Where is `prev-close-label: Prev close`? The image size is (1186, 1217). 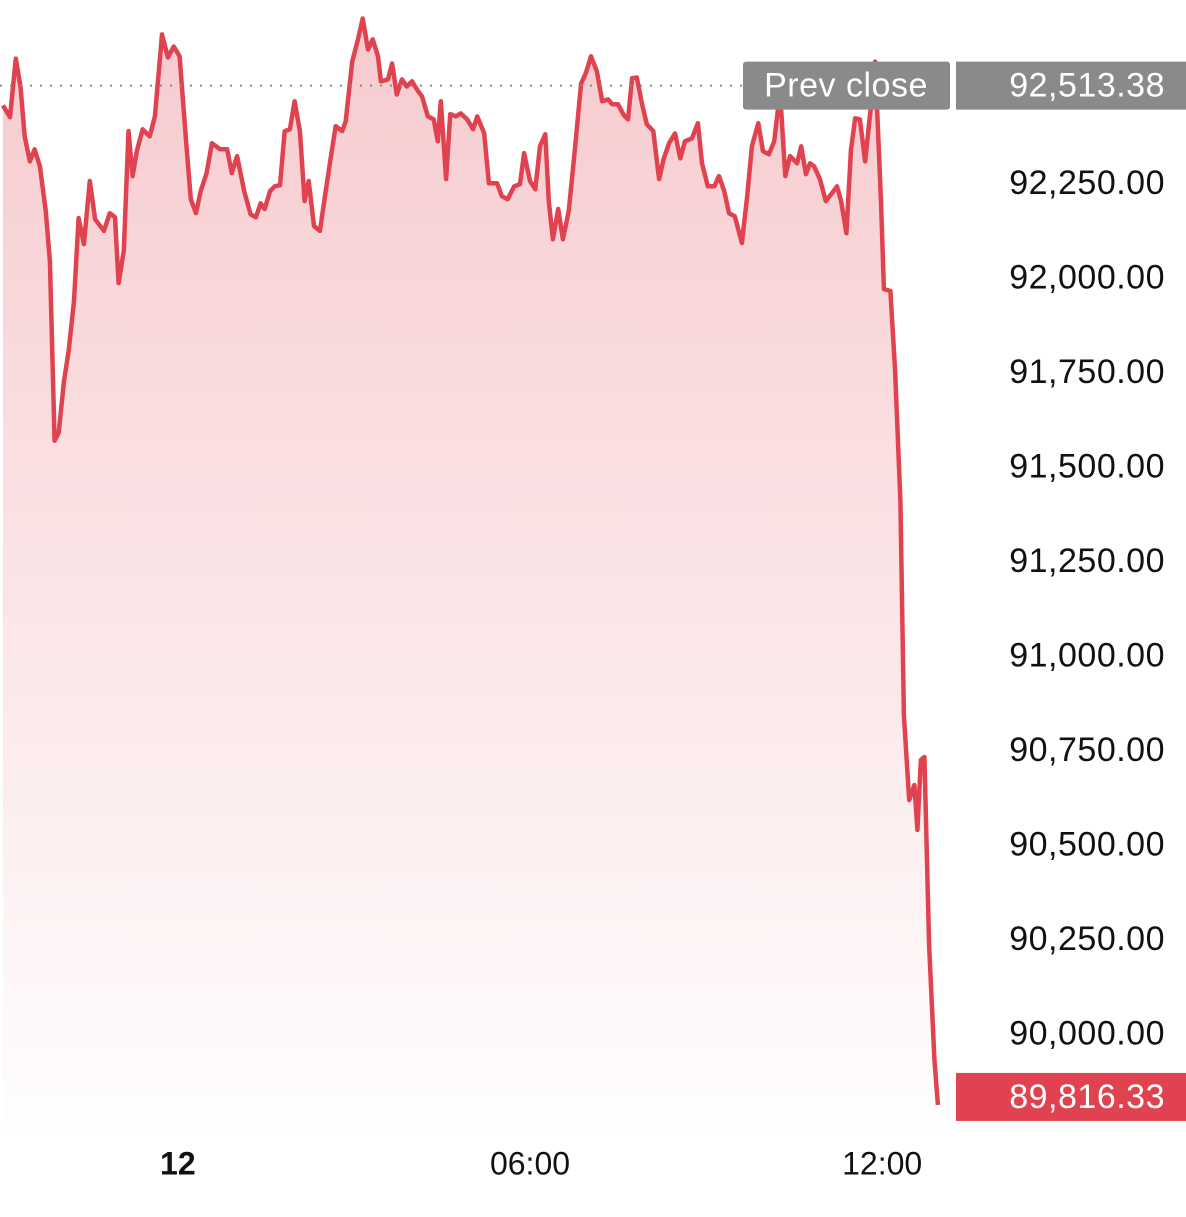 prev-close-label: Prev close is located at coordinates (846, 86).